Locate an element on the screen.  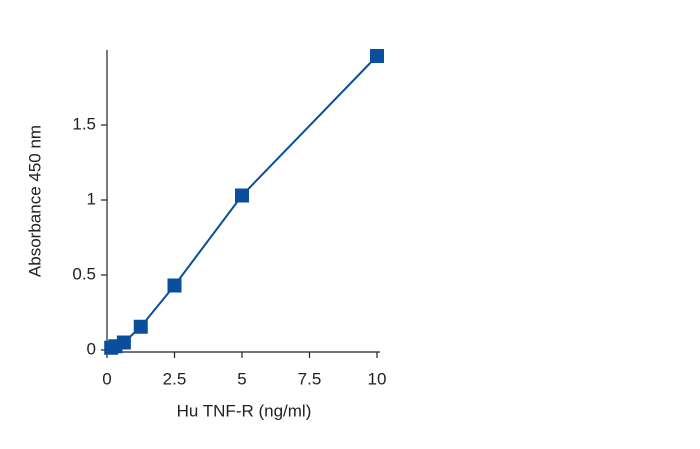
y-tick-label: 1 is located at coordinates (91, 198).